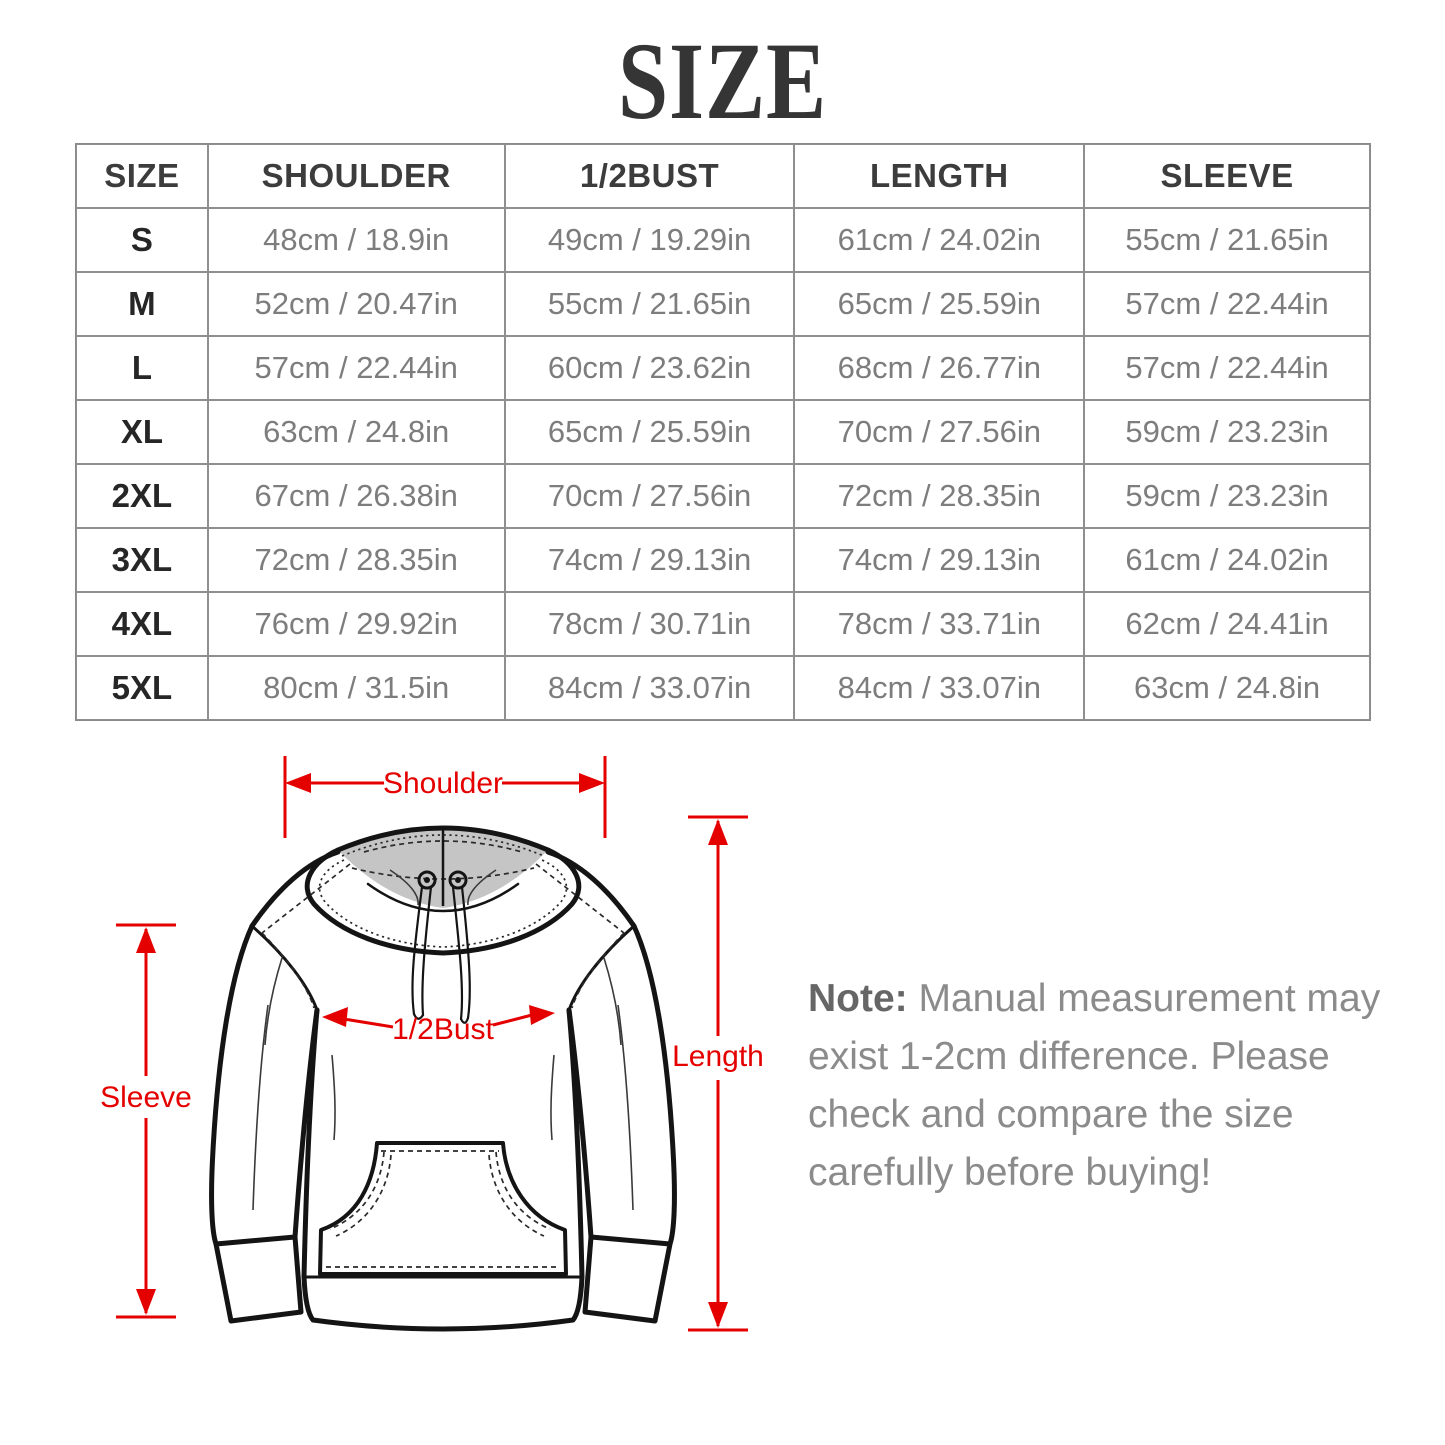 Image resolution: width=1445 pixels, height=1445 pixels. I want to click on sleeve-arrow: Sleeve, so click(146, 1121).